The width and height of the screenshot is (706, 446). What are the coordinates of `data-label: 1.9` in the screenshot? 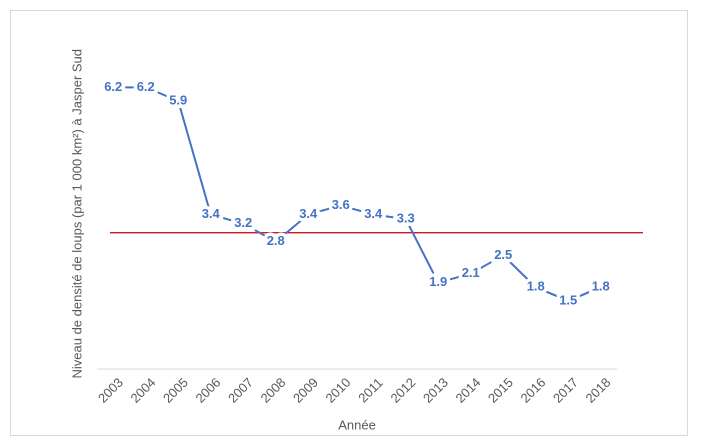 It's located at (438, 281).